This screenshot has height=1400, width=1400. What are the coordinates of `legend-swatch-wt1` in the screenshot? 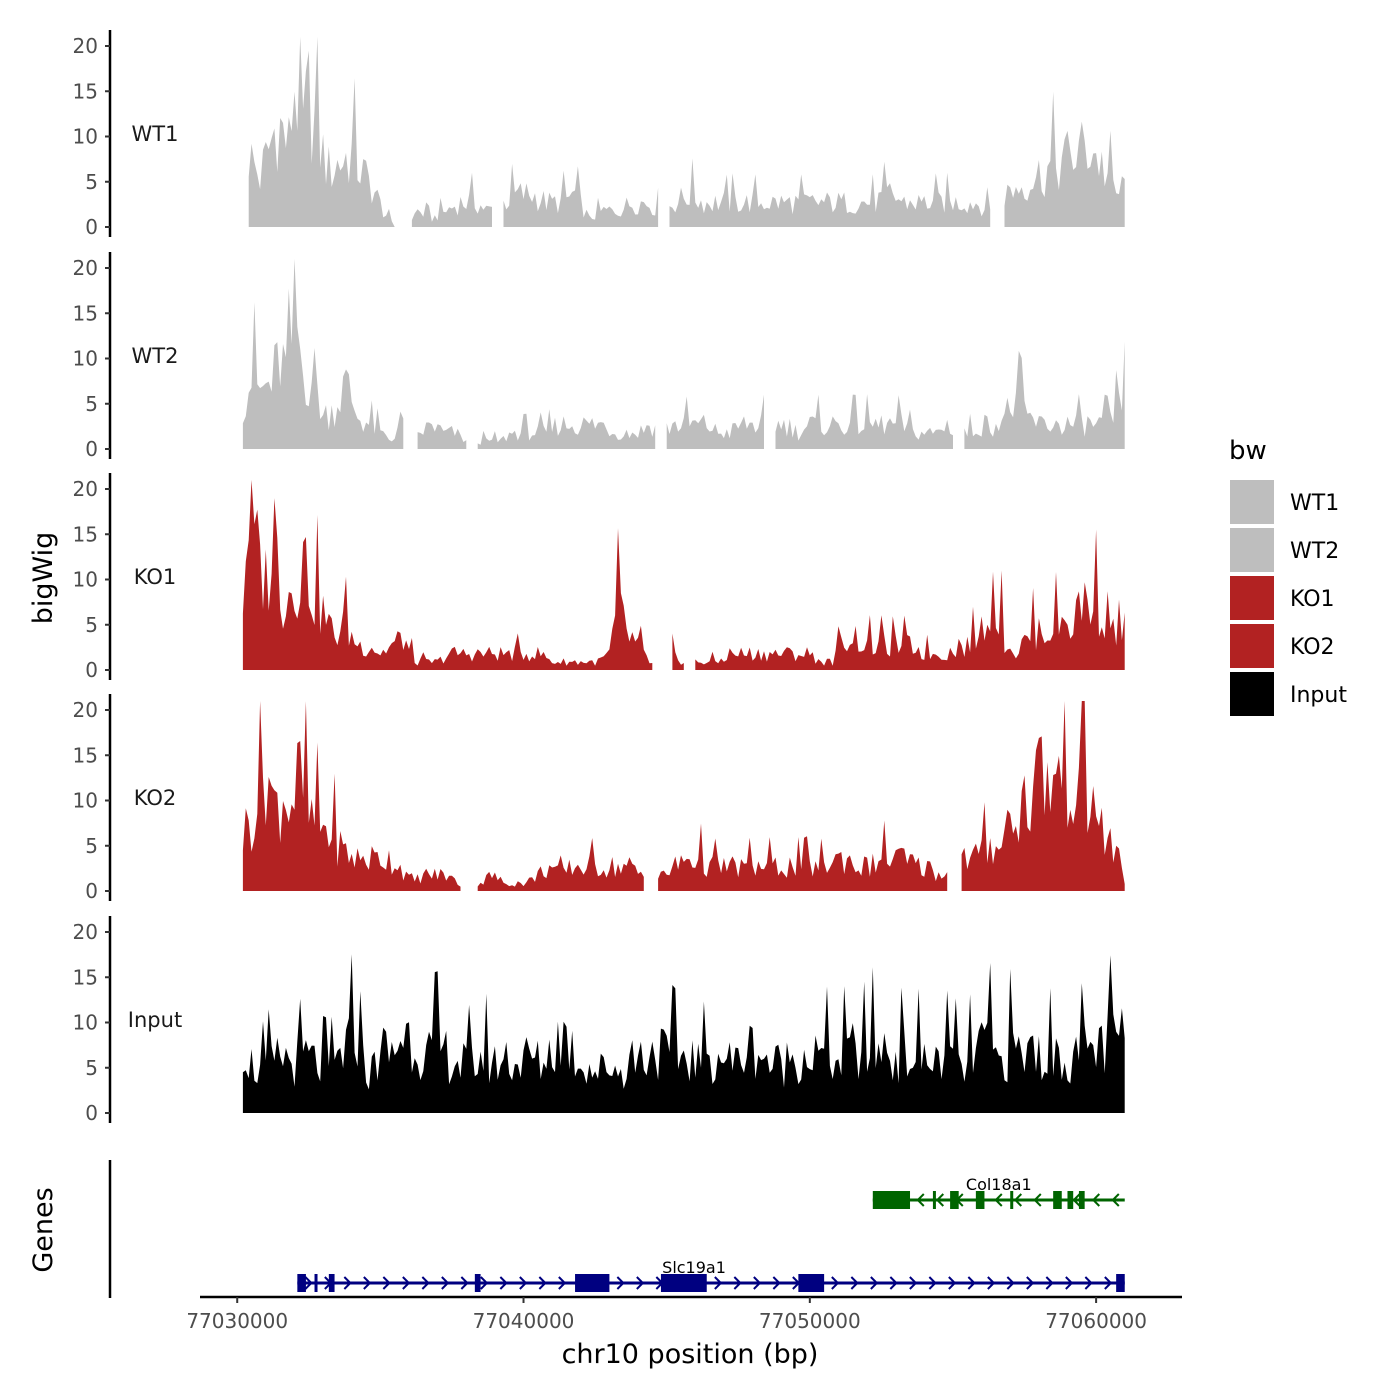 It's located at (1252, 502).